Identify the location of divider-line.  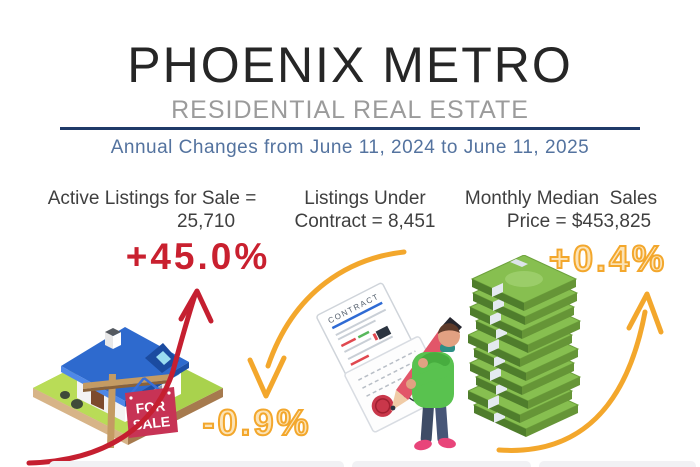
(350, 128).